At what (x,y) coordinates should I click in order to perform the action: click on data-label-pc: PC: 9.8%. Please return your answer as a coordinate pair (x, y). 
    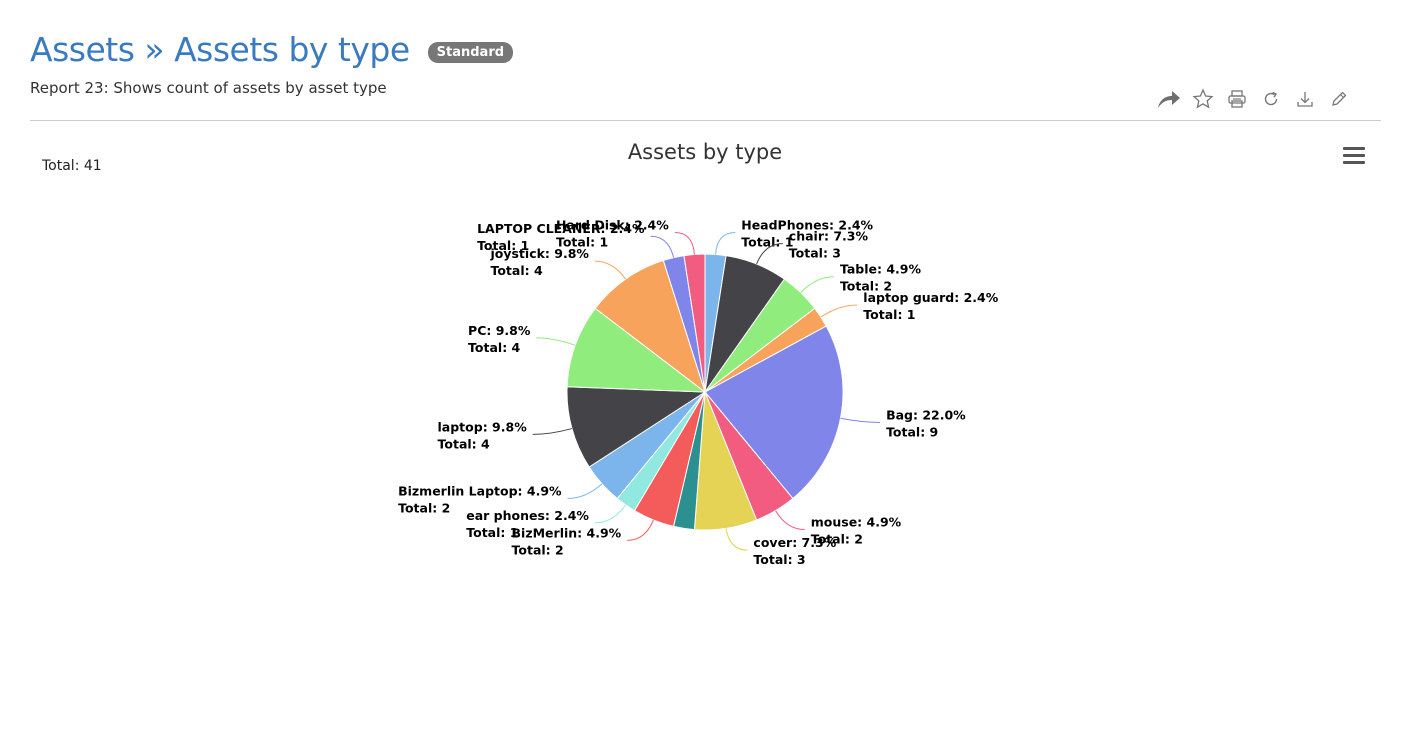
    Looking at the image, I should click on (499, 330).